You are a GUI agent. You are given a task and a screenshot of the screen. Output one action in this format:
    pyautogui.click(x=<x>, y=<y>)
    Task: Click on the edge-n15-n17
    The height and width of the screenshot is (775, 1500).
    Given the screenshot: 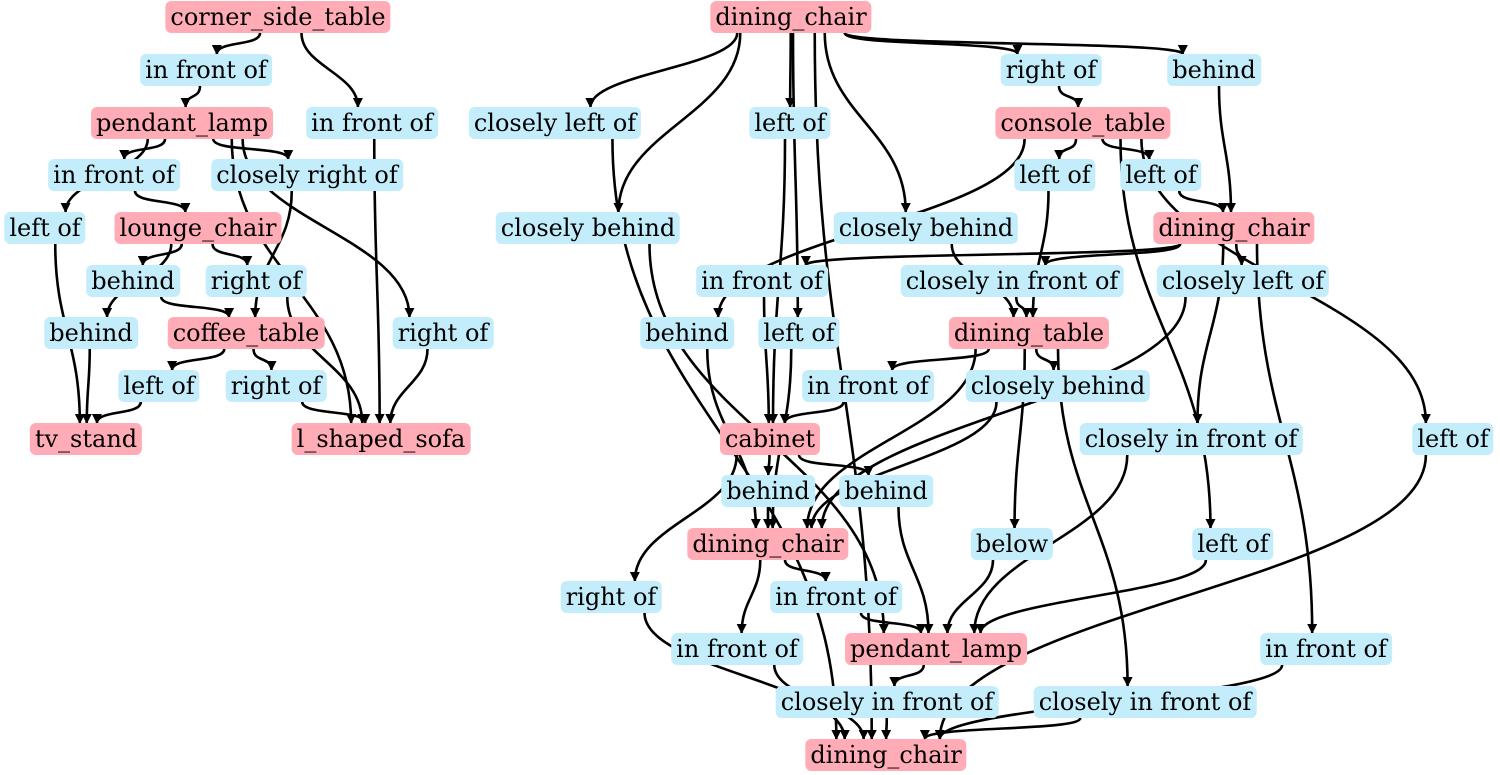 What is the action you would take?
    pyautogui.click(x=335, y=412)
    